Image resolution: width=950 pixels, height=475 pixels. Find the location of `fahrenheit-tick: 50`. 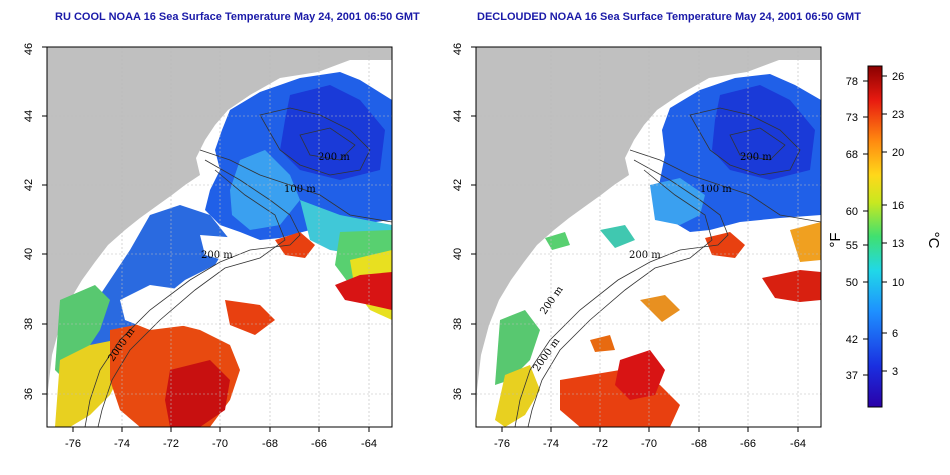

fahrenheit-tick: 50 is located at coordinates (852, 283).